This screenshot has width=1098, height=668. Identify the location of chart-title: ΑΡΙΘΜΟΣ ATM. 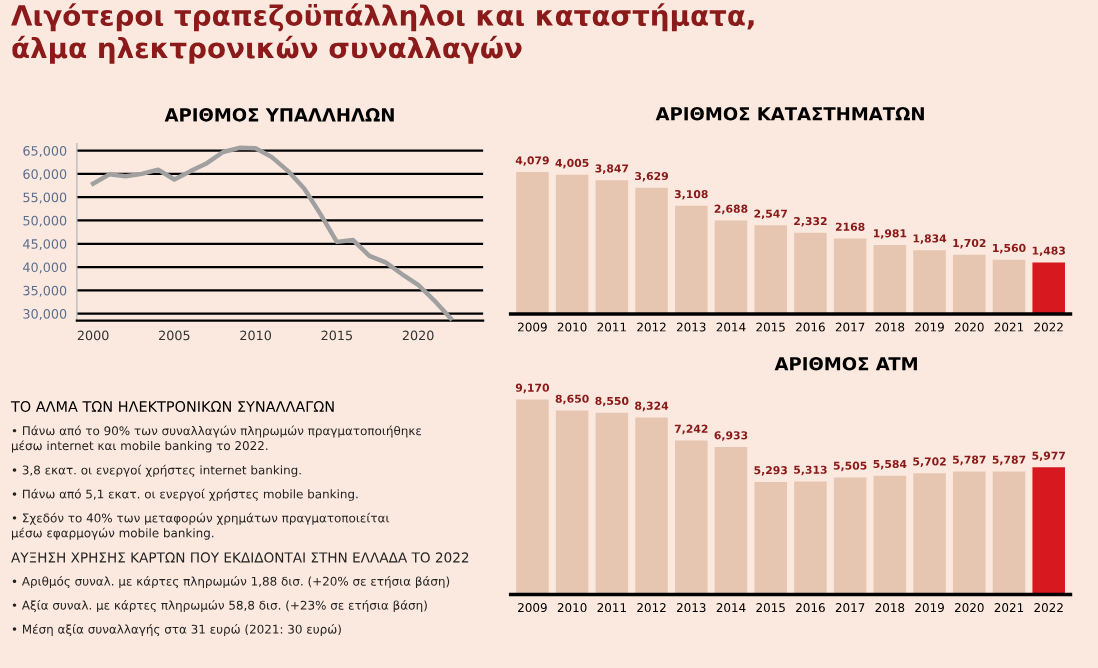
(845, 363).